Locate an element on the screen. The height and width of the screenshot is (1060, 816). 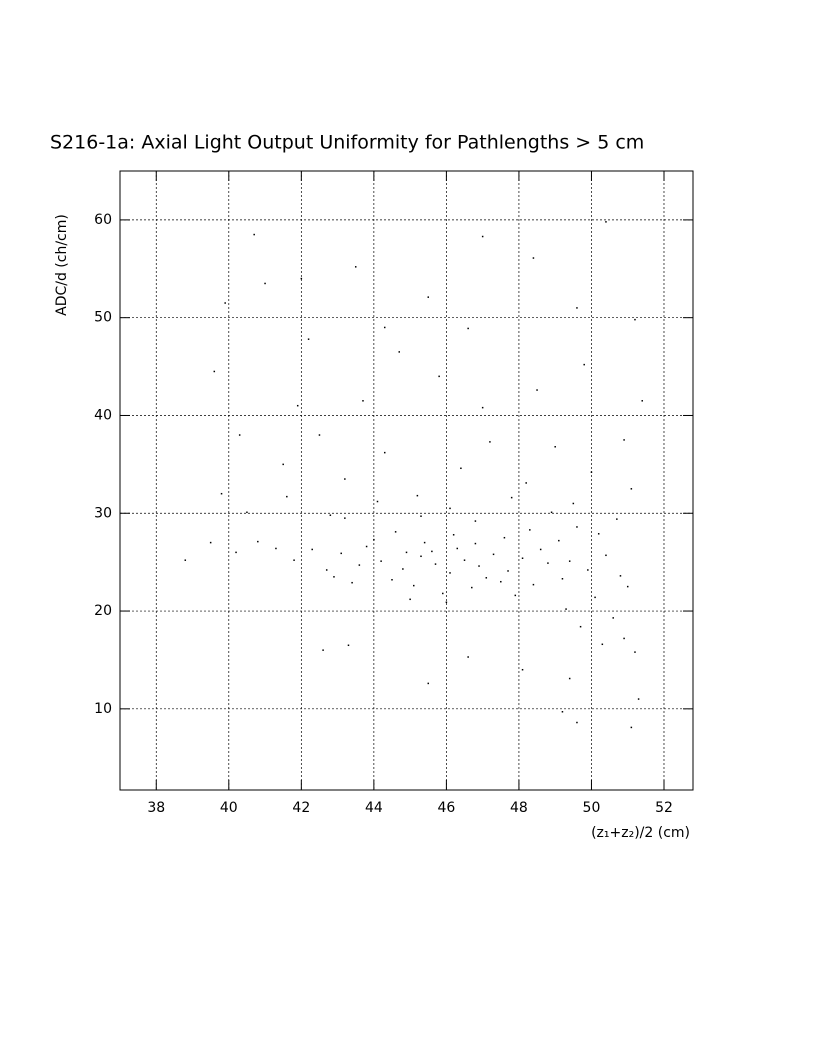
x-tick-label: 42 is located at coordinates (301, 808).